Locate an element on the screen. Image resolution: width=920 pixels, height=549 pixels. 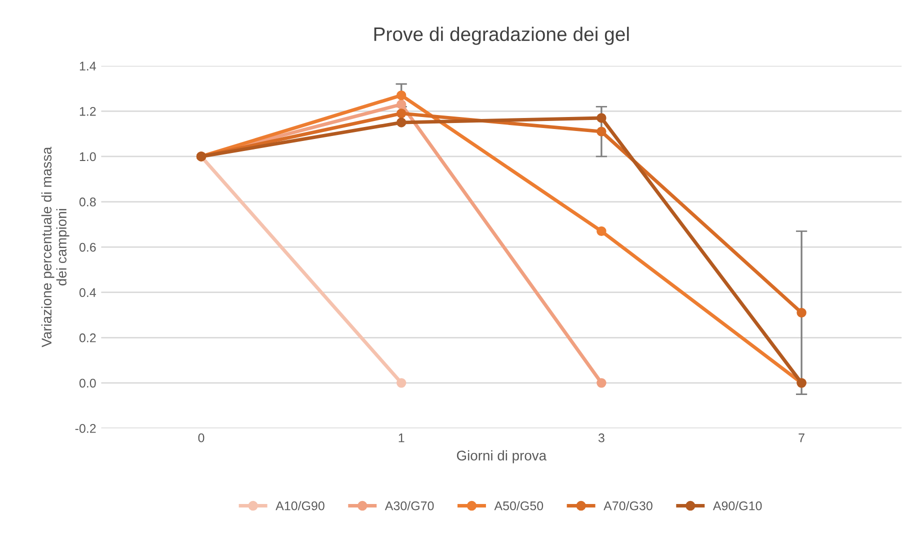
y-tick-label: 0.2 is located at coordinates (87, 337).